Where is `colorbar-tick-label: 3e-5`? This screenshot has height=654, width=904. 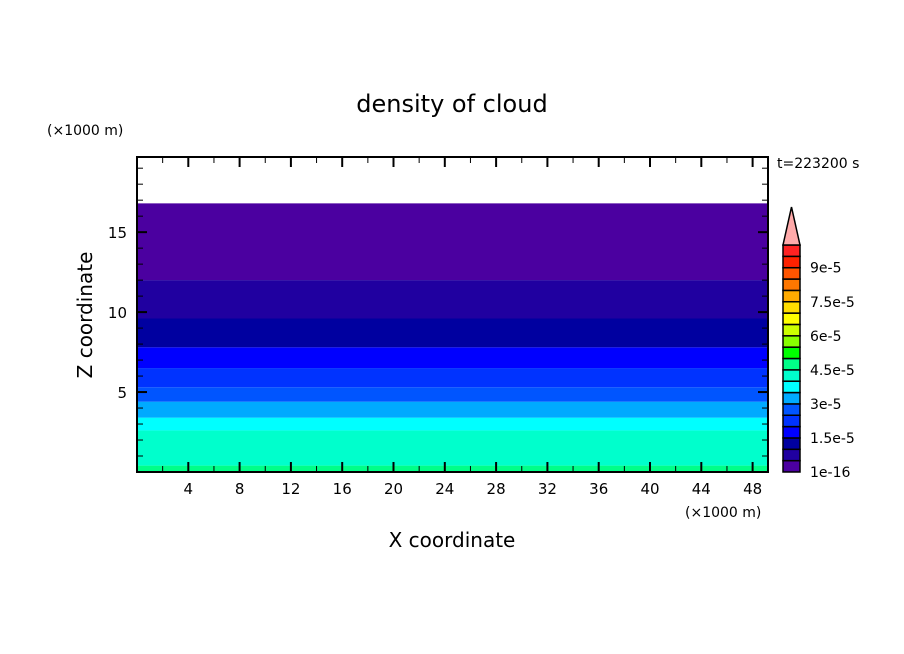 colorbar-tick-label: 3e-5 is located at coordinates (825, 405).